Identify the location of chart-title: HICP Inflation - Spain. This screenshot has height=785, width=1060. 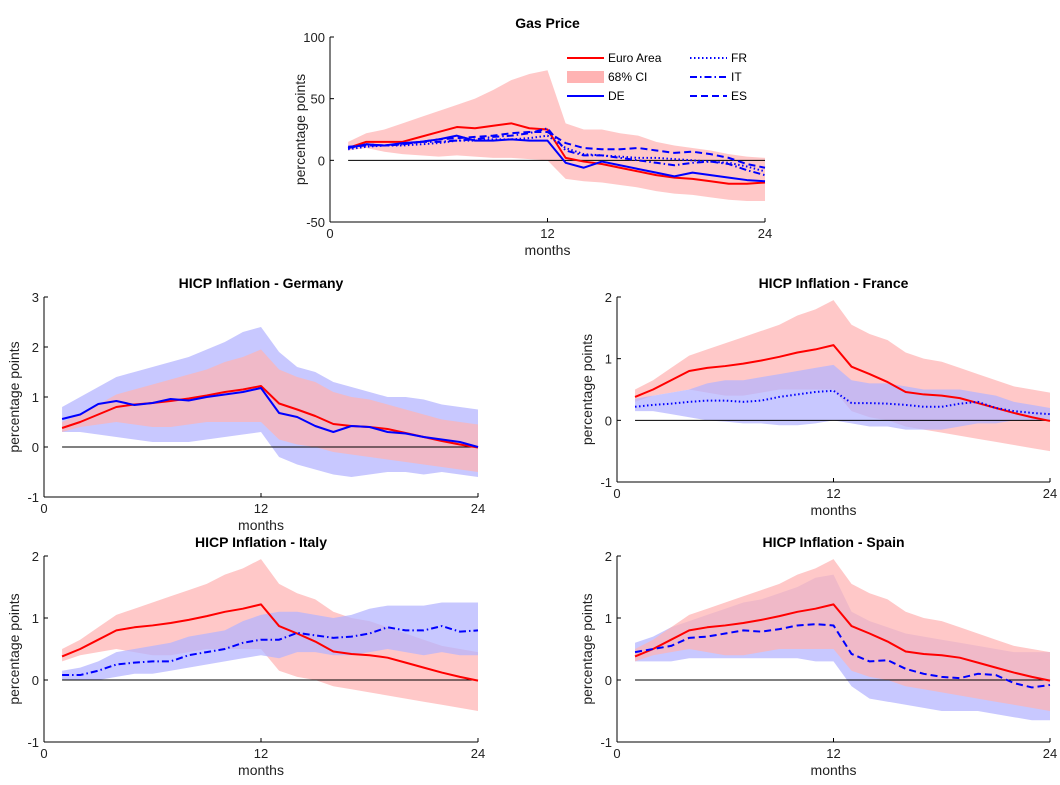
(833, 542).